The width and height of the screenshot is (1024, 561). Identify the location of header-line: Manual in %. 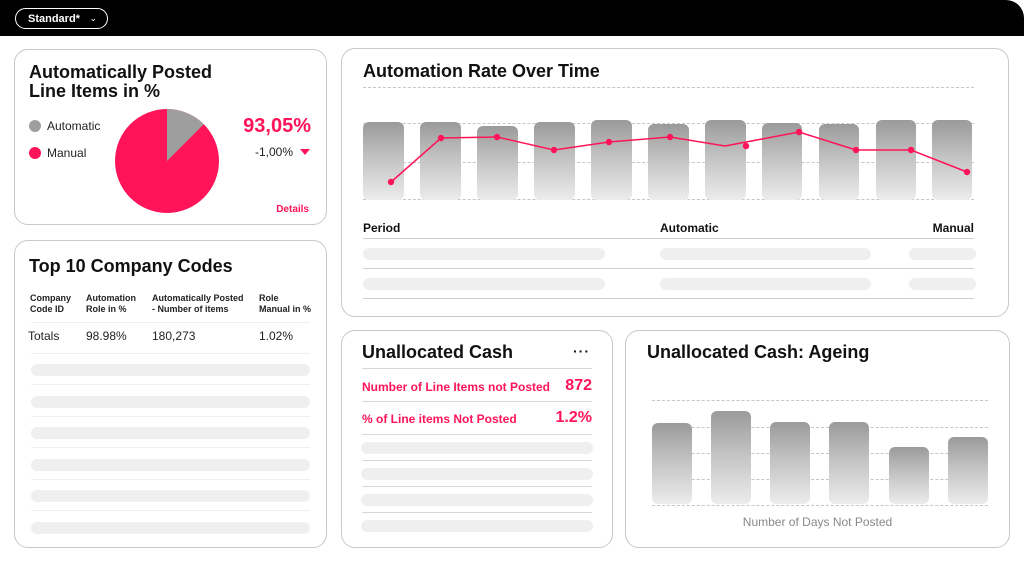
(285, 309).